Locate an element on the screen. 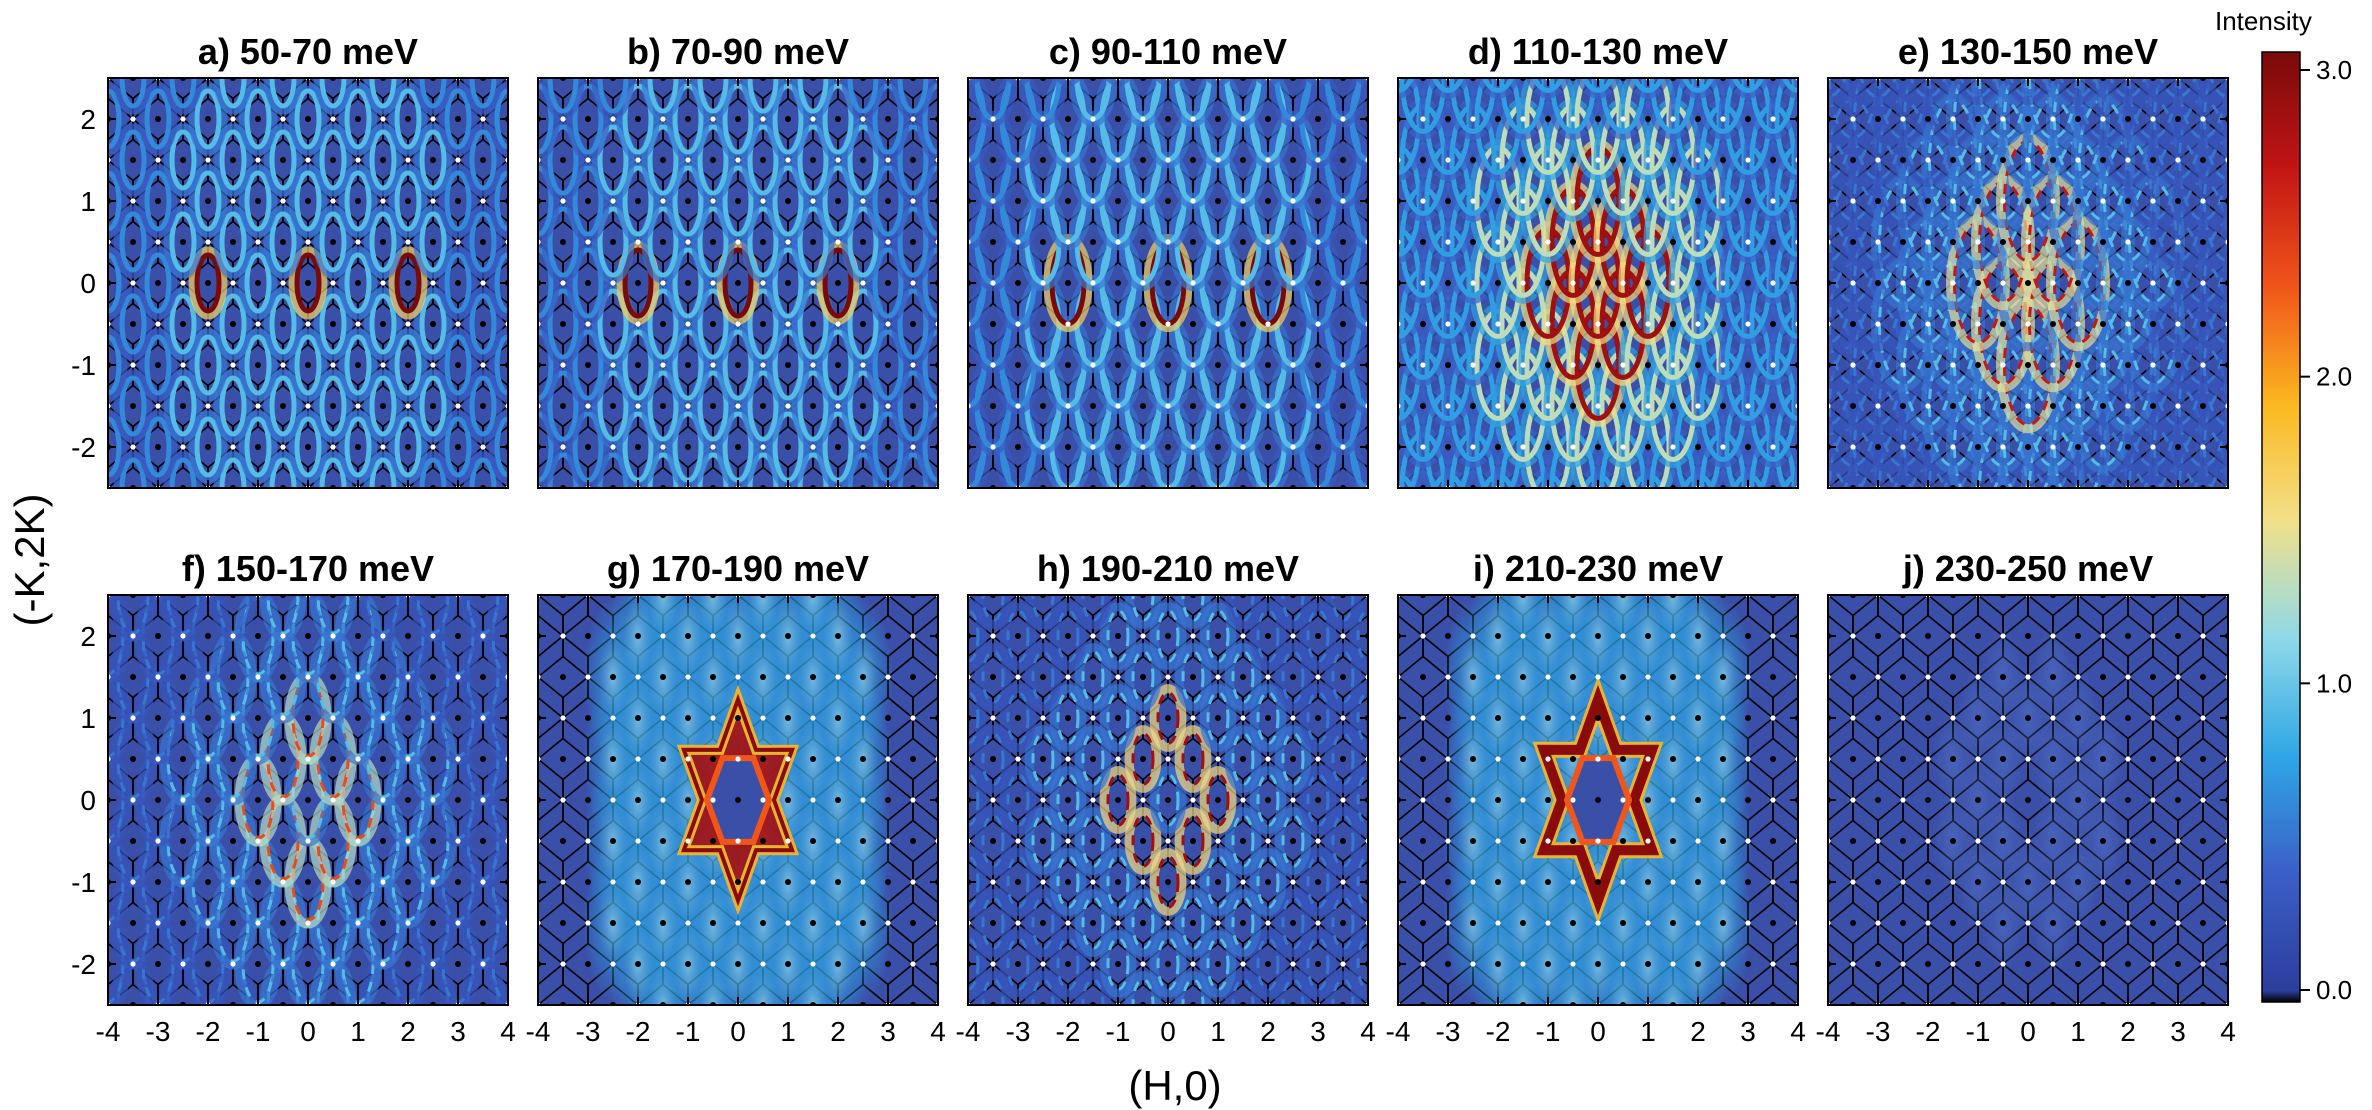 Image resolution: width=2372 pixels, height=1110 pixels. y-tick-label: -2 is located at coordinates (83, 447).